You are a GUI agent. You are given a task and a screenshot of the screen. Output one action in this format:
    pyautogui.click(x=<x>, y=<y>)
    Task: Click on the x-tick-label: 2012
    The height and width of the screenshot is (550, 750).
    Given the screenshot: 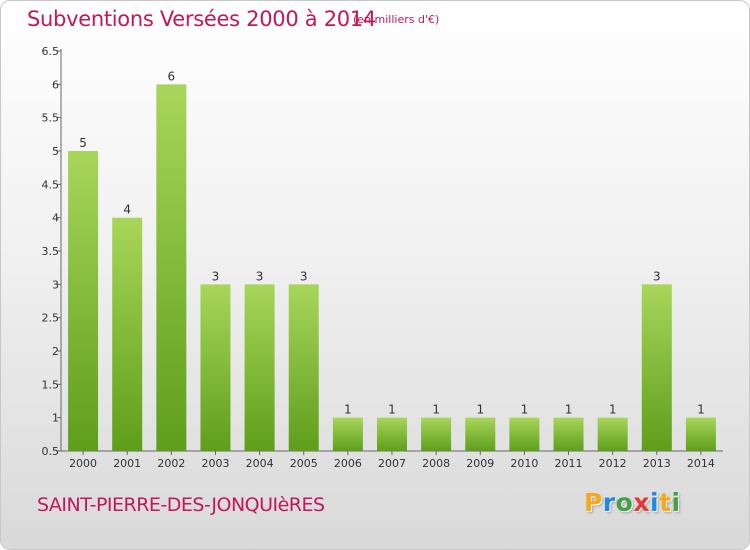 What is the action you would take?
    pyautogui.click(x=613, y=463)
    